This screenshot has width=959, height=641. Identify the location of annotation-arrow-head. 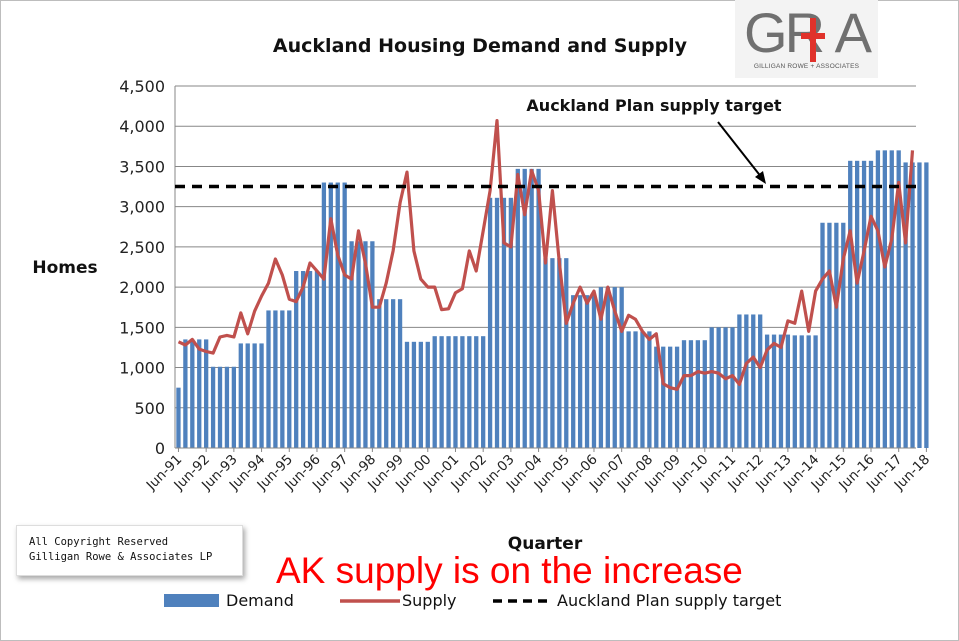
(760, 177).